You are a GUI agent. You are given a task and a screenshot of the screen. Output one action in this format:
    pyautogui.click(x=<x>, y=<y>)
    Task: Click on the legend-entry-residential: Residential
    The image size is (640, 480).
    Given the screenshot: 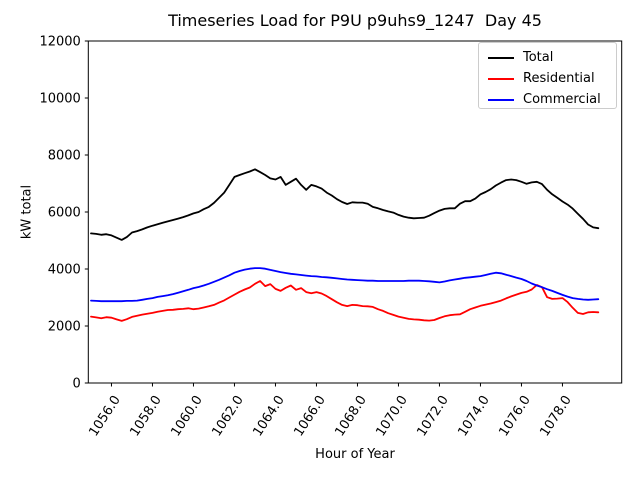 What is the action you would take?
    pyautogui.click(x=547, y=78)
    